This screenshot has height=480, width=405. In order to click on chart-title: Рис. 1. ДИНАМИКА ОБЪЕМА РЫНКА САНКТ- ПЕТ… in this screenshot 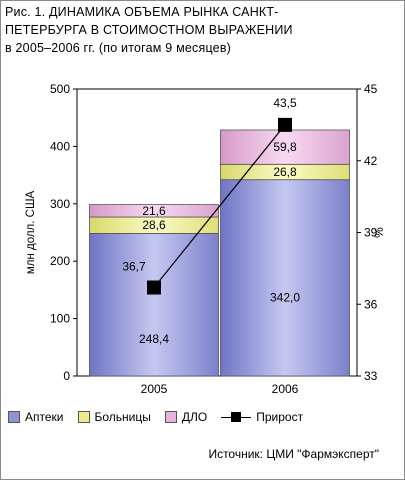, I will do `click(202, 30)`.